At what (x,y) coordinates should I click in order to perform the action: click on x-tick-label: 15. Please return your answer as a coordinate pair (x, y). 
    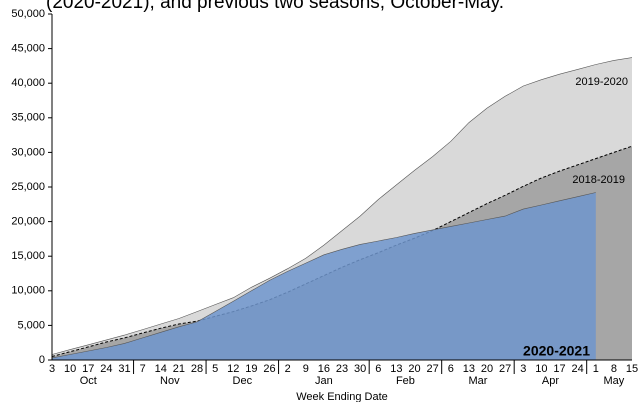
    Looking at the image, I should click on (632, 369).